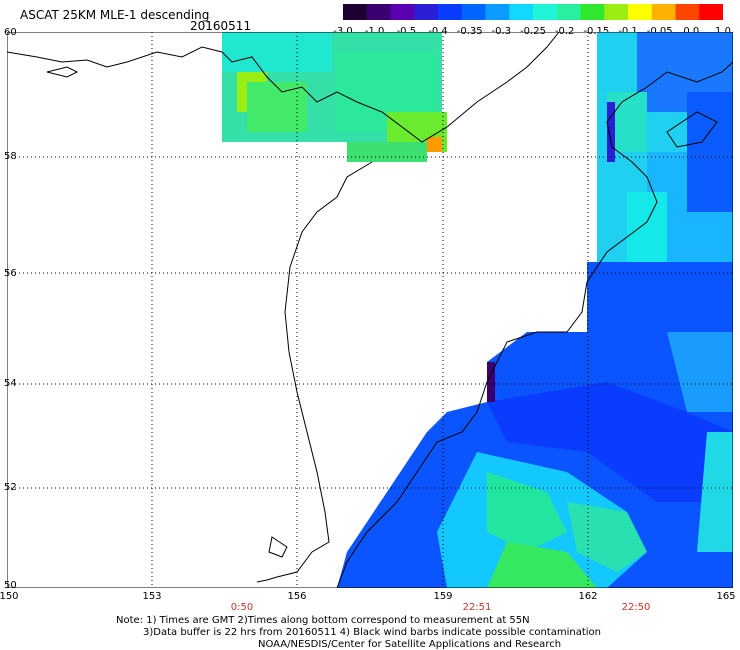  I want to click on lat-label-60: 60, so click(10, 32).